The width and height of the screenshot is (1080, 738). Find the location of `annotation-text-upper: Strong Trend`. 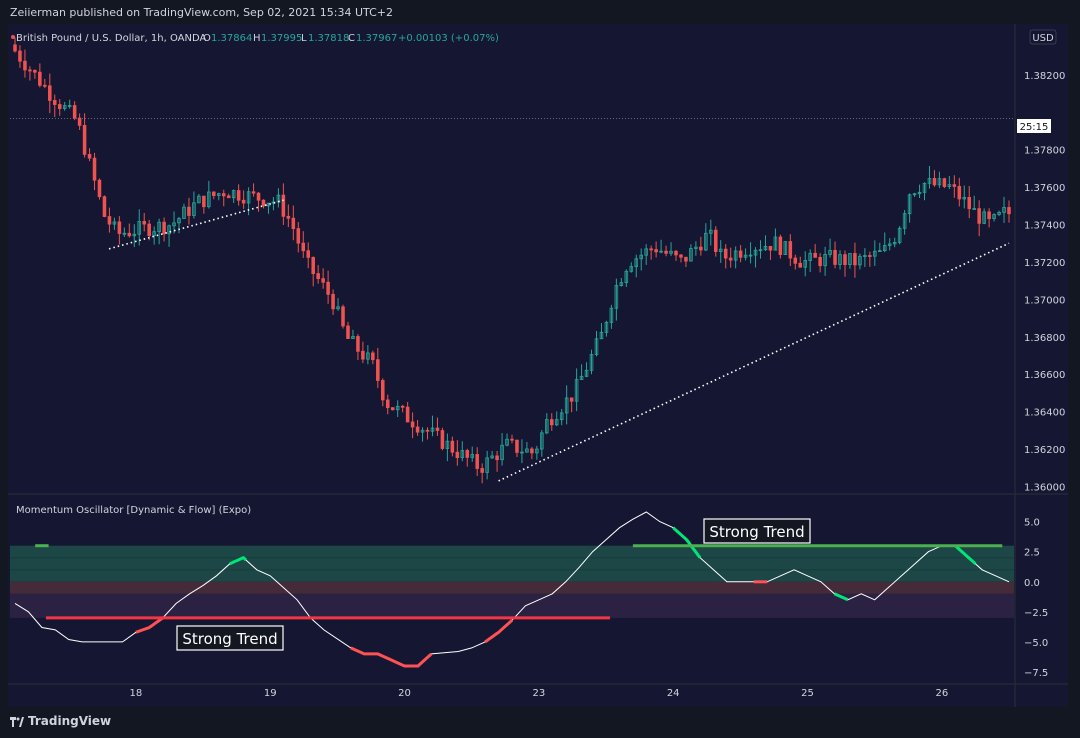

annotation-text-upper: Strong Trend is located at coordinates (756, 532).